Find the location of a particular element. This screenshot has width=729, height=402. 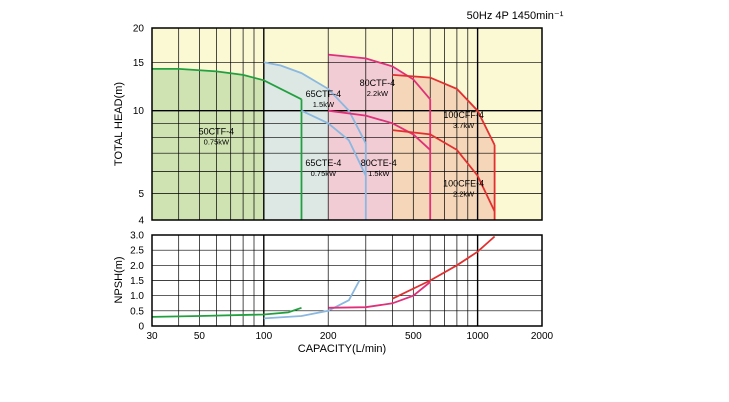

x-tick: 500 is located at coordinates (413, 336).